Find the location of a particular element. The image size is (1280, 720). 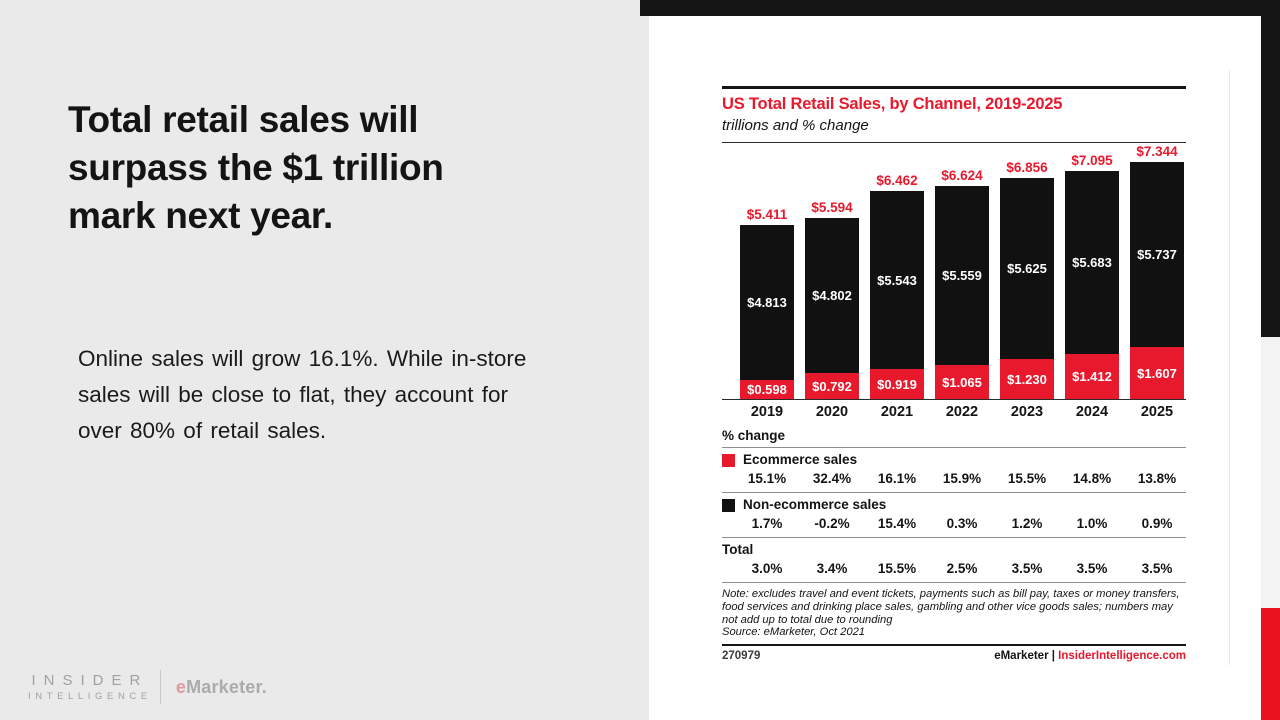

non-ecommerce-segment: $4.813 is located at coordinates (767, 302).